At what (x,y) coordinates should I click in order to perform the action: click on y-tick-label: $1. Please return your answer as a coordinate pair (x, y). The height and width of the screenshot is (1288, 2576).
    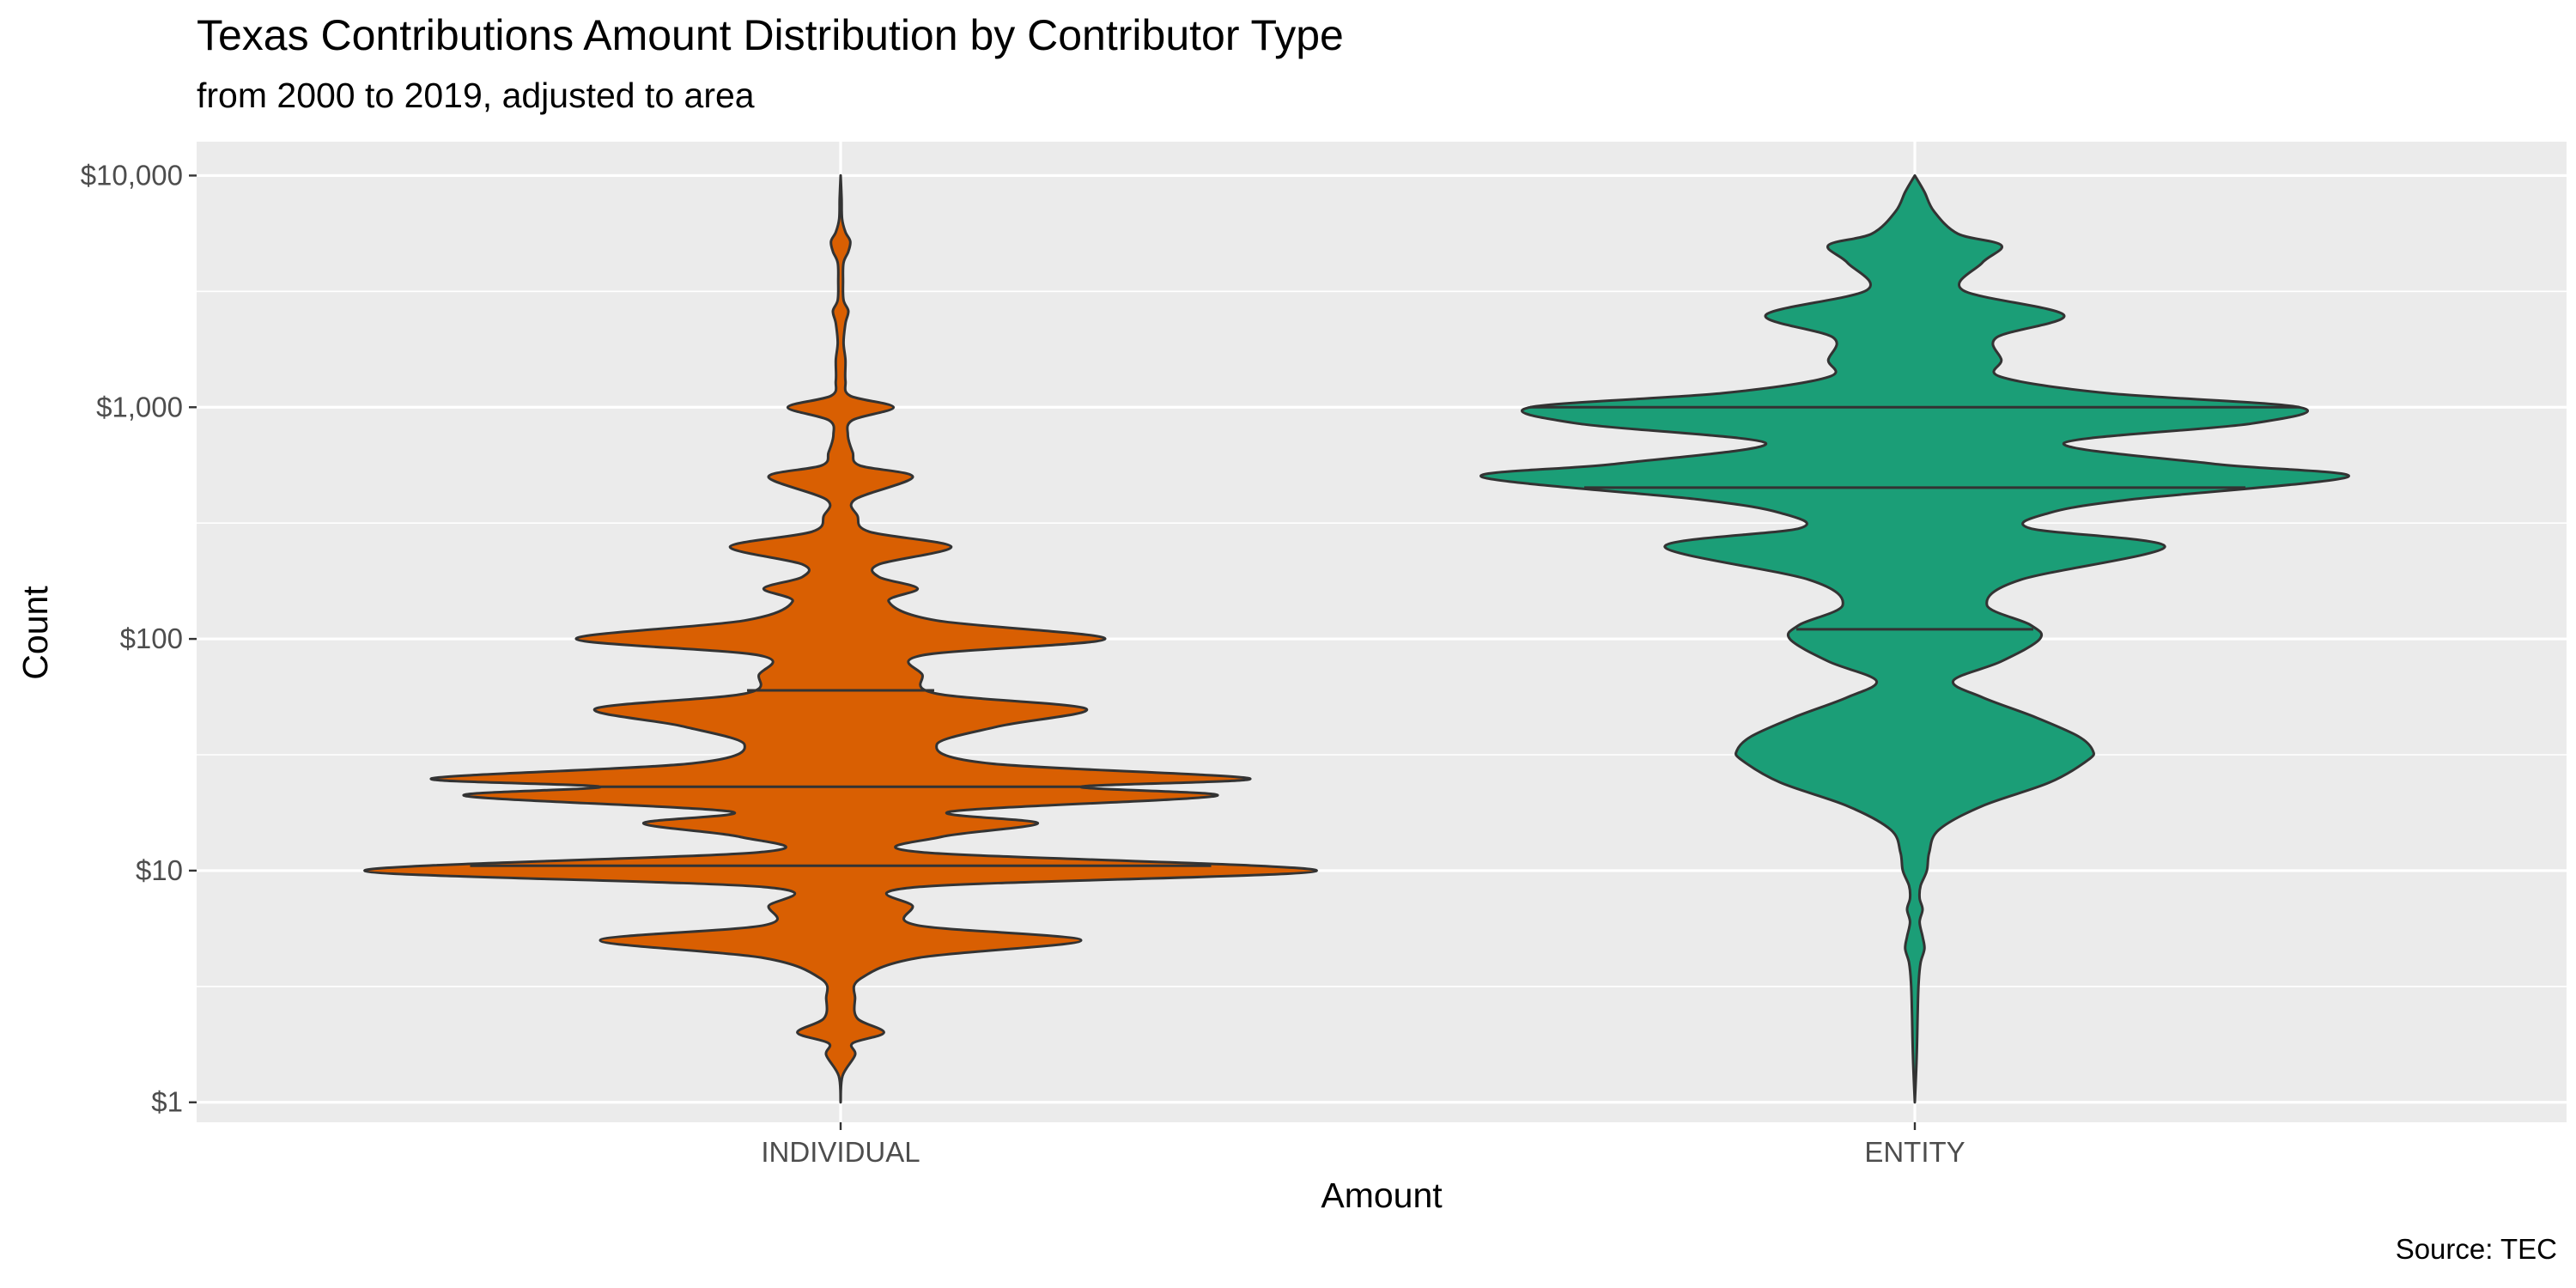
    Looking at the image, I should click on (167, 1102).